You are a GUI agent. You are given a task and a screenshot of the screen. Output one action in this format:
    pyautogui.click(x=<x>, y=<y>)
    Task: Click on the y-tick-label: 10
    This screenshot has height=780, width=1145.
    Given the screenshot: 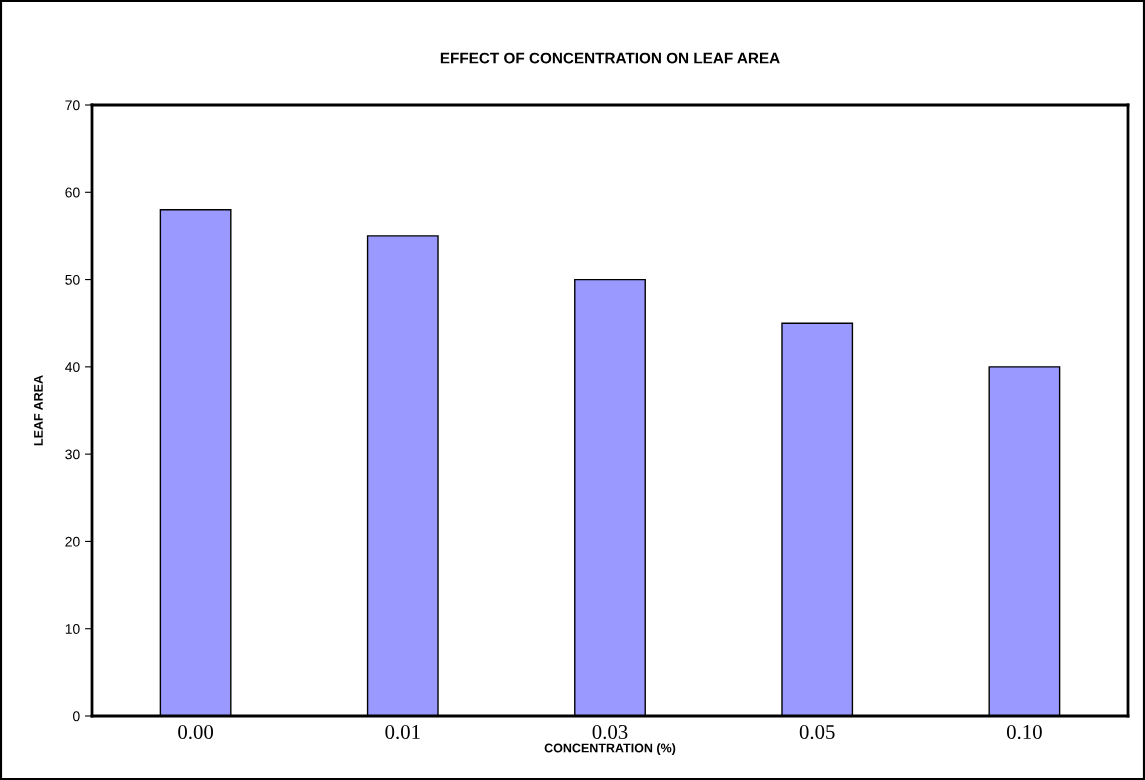 What is the action you would take?
    pyautogui.click(x=72, y=629)
    